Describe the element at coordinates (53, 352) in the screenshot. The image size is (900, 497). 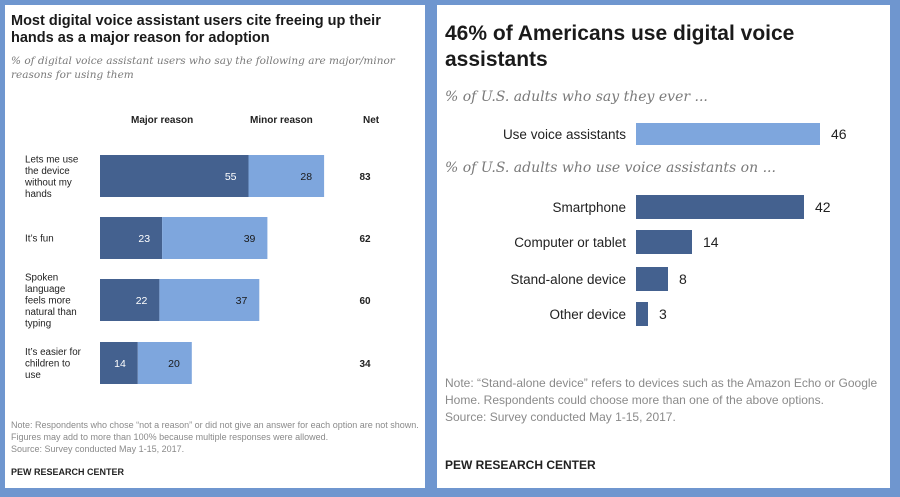
I see `category-label-line: It’s easier for` at that location.